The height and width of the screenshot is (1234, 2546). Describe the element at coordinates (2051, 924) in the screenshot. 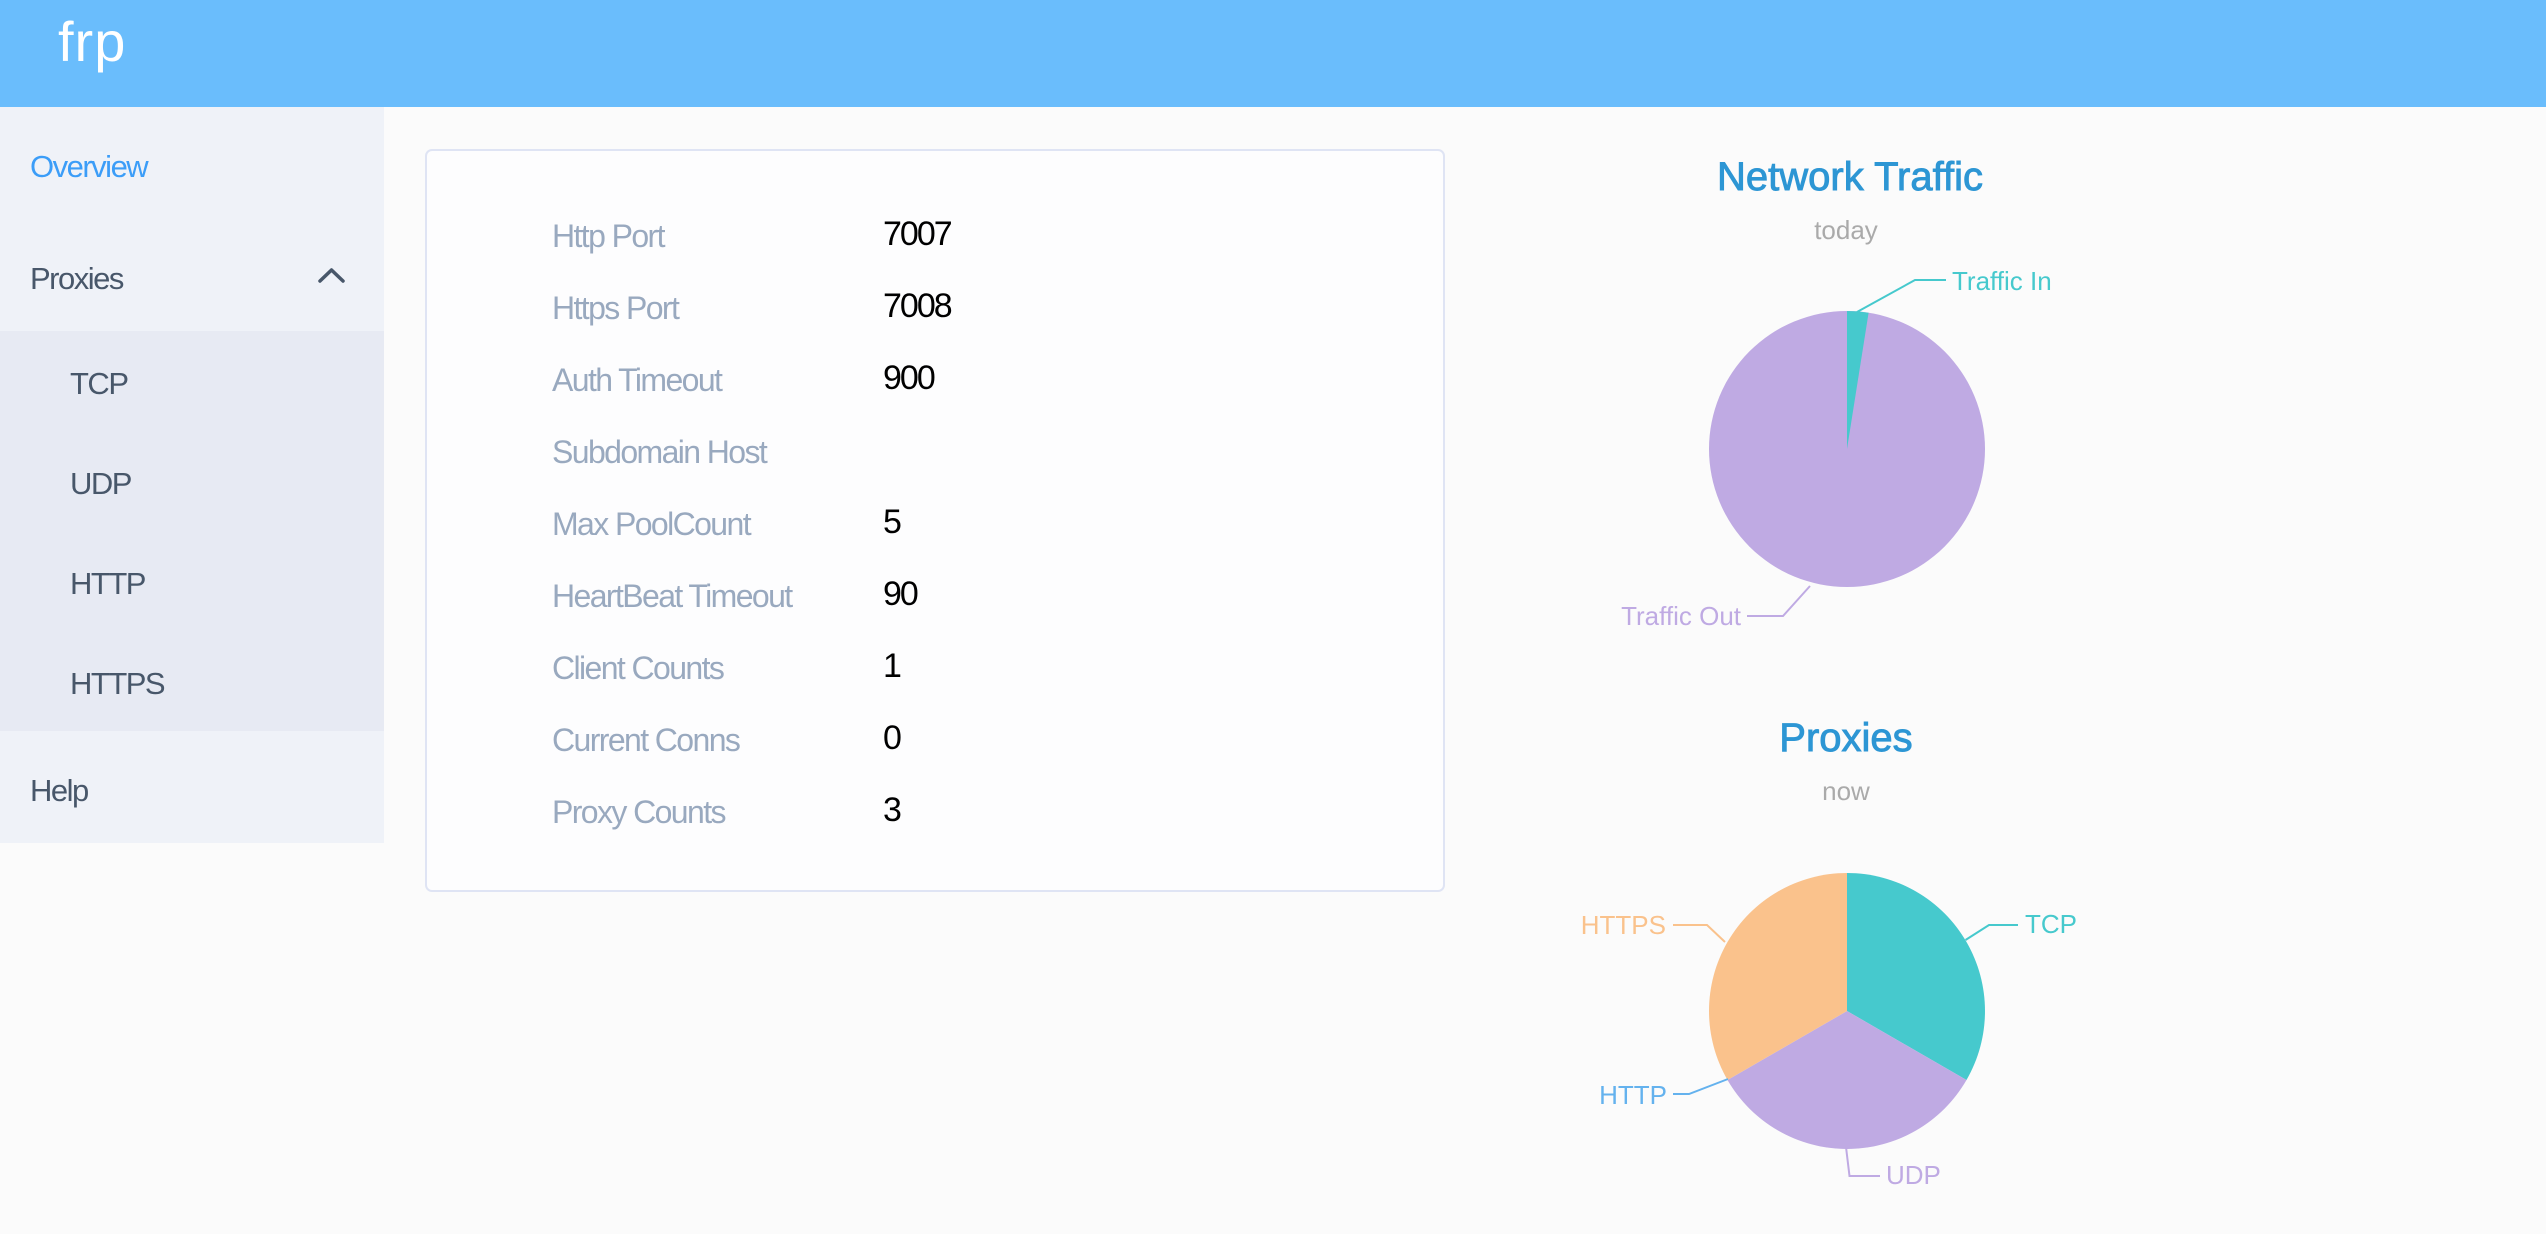

I see `svg-text: TCP` at that location.